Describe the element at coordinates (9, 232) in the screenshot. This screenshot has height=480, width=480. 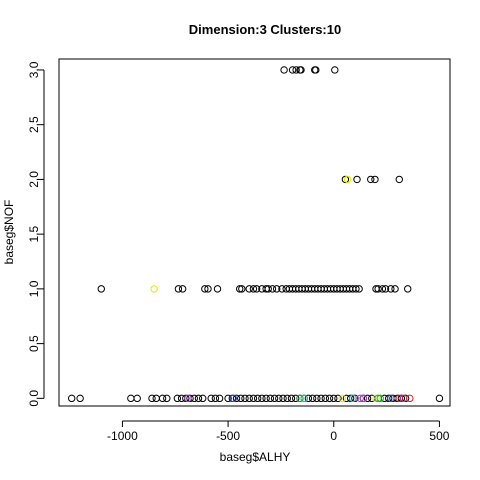
I see `y-axis-label: baseg$NOF` at that location.